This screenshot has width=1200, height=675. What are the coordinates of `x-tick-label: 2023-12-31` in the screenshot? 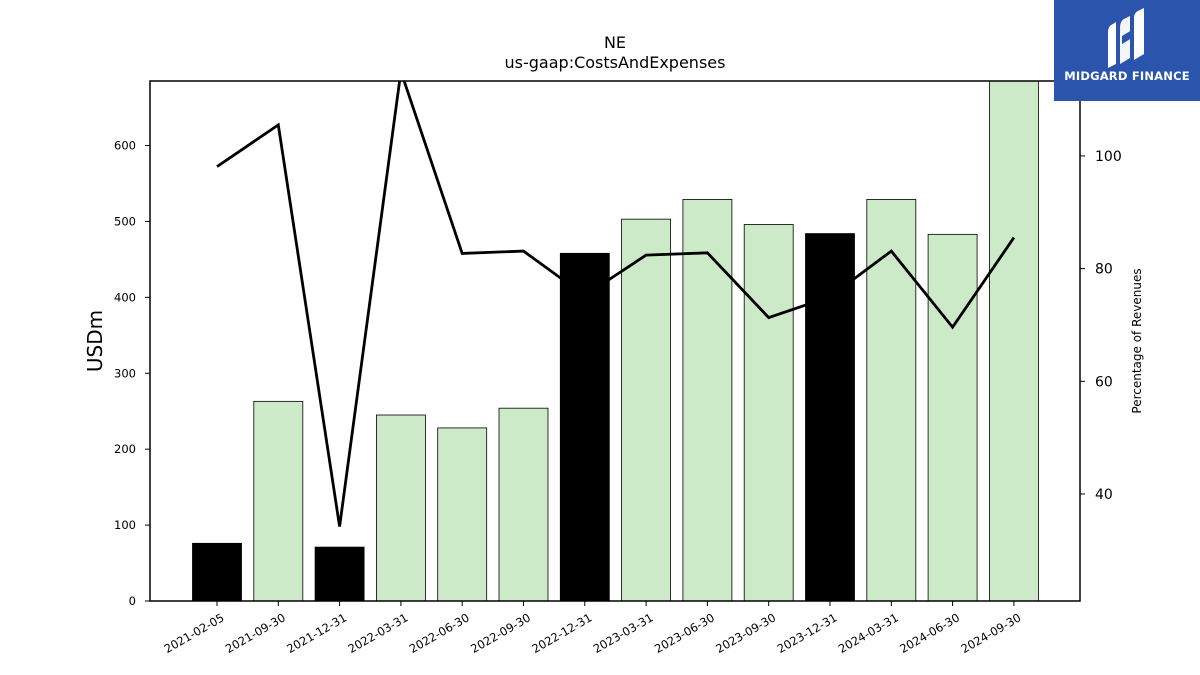 It's located at (807, 633).